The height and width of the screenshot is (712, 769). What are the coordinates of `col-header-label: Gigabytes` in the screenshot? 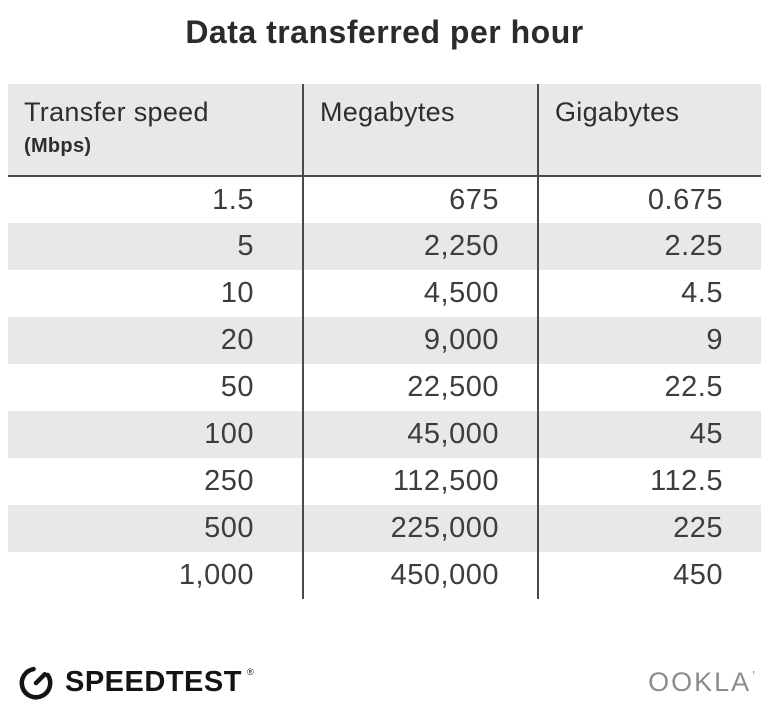 It's located at (617, 112).